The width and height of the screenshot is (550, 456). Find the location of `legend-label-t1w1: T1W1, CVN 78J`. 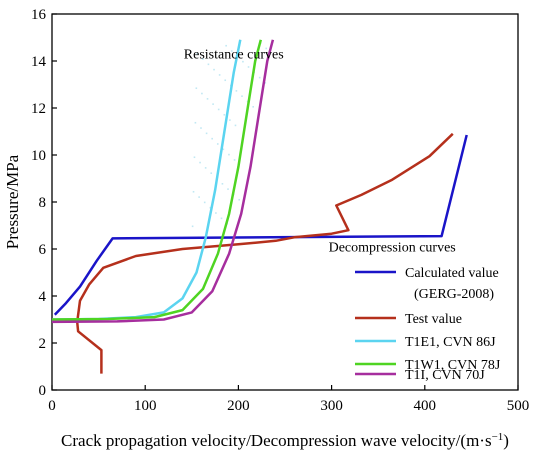

legend-label-t1w1: T1W1, CVN 78J is located at coordinates (453, 365).